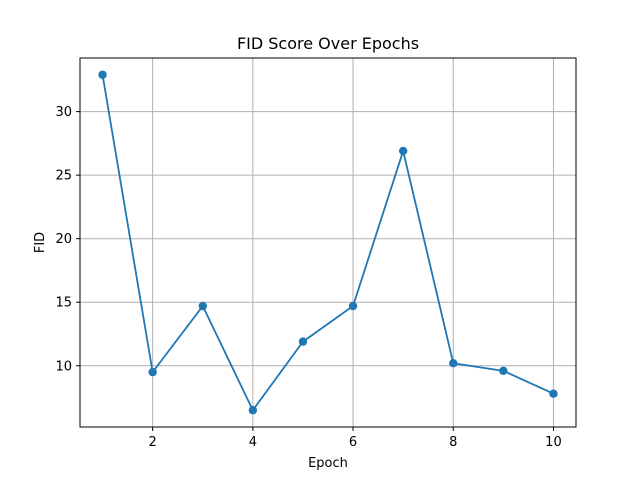  I want to click on x-tick-label: 4, so click(253, 442).